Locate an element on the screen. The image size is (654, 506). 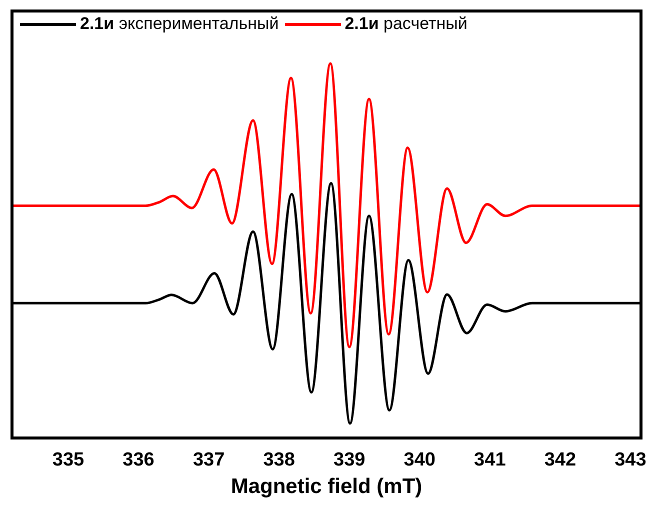
x-tick-label: 337 is located at coordinates (208, 460).